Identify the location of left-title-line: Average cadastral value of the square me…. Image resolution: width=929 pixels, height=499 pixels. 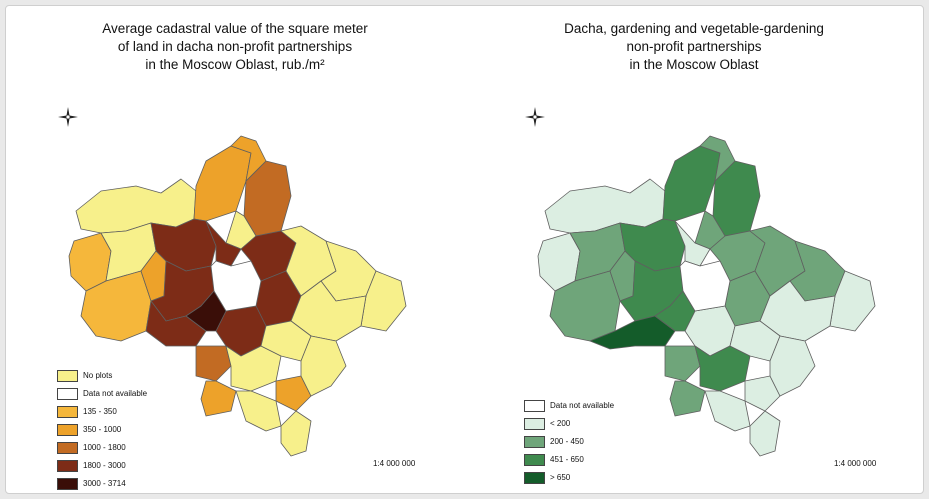
(235, 28).